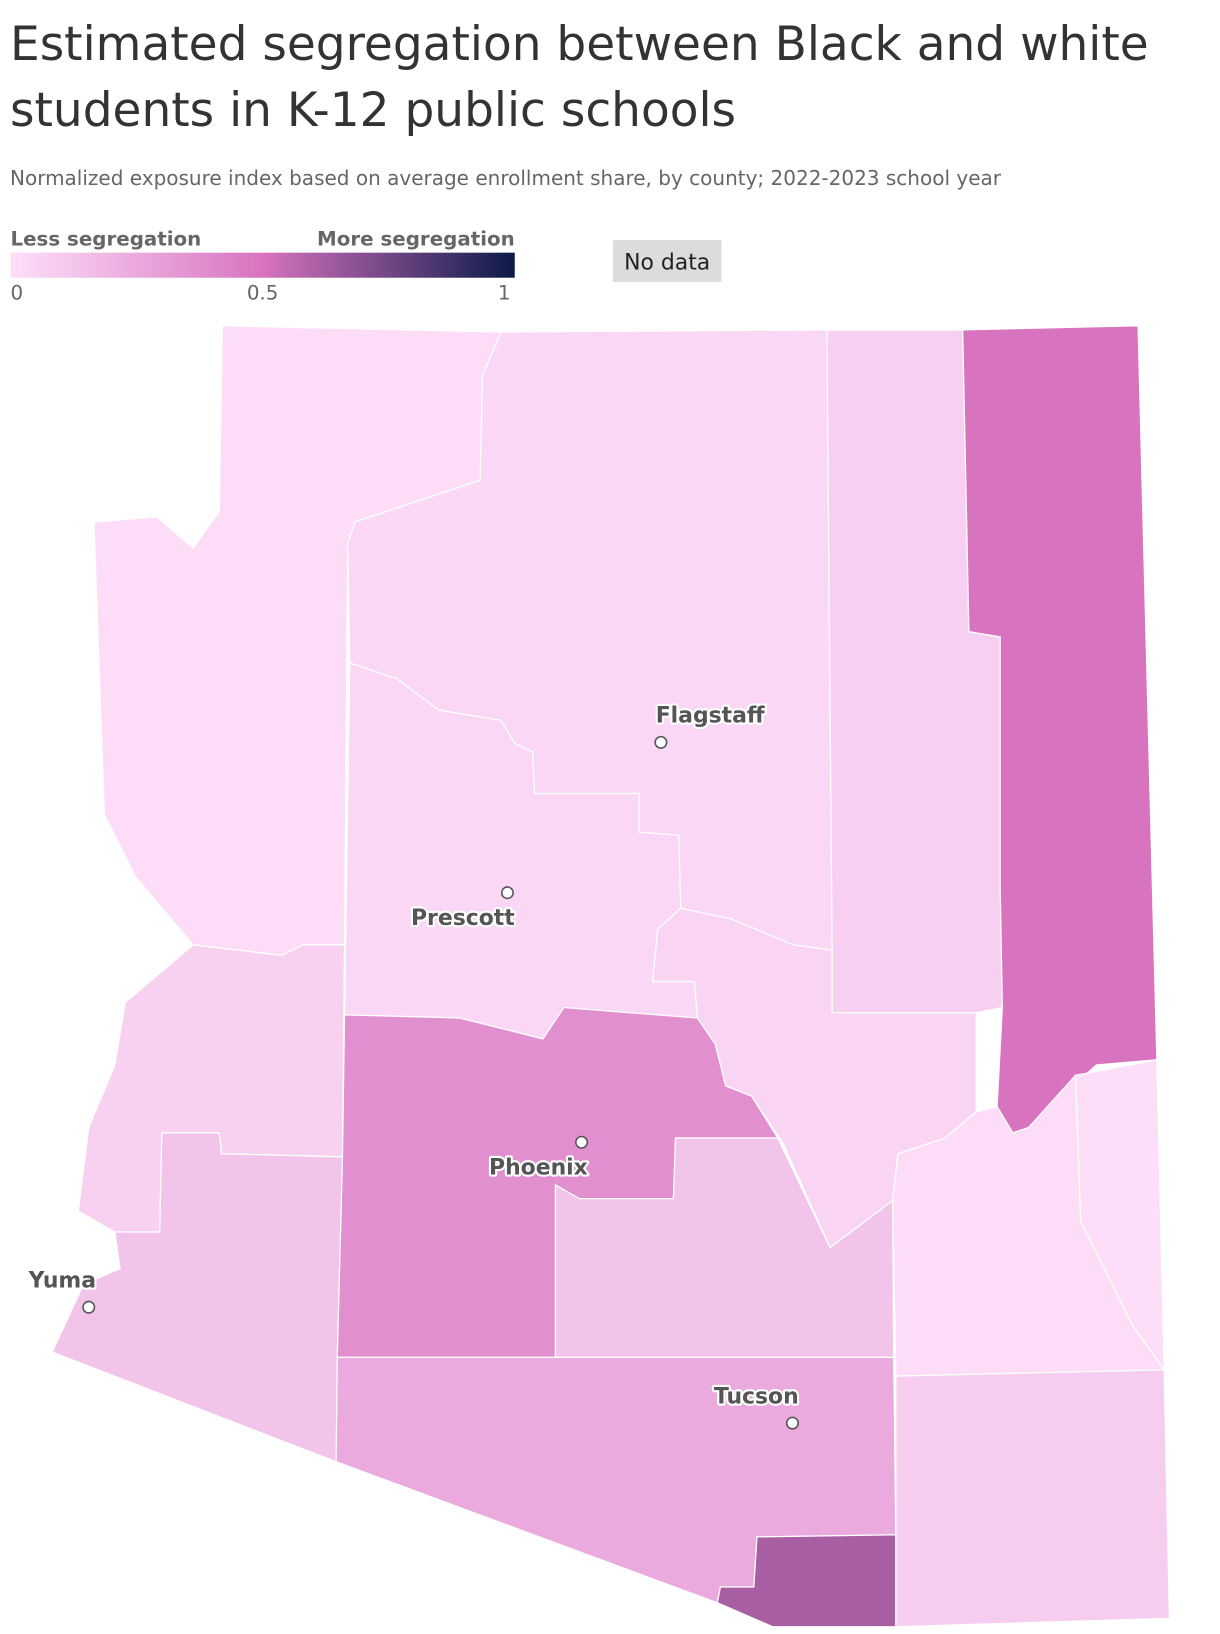 The image size is (1220, 1634). I want to click on legend-tick-label: 0, so click(16, 293).